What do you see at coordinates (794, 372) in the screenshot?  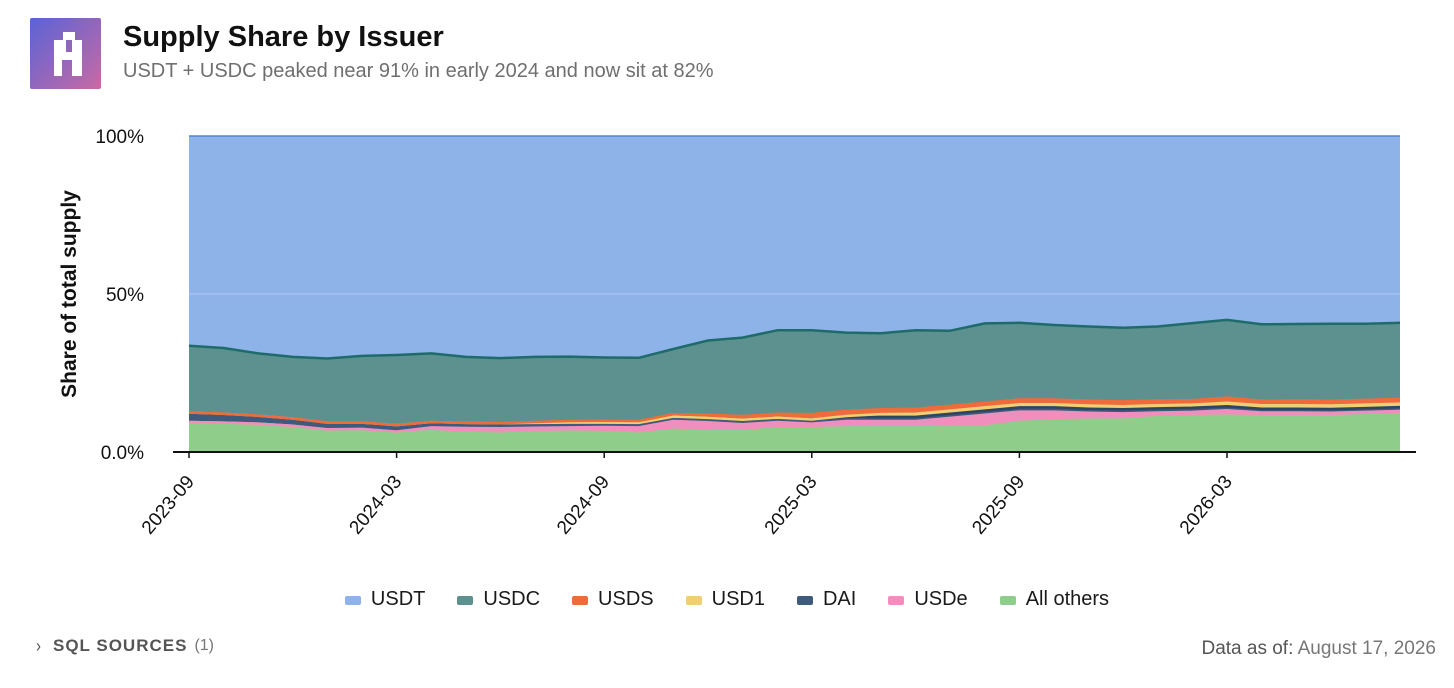 I see `series-area-usdc` at bounding box center [794, 372].